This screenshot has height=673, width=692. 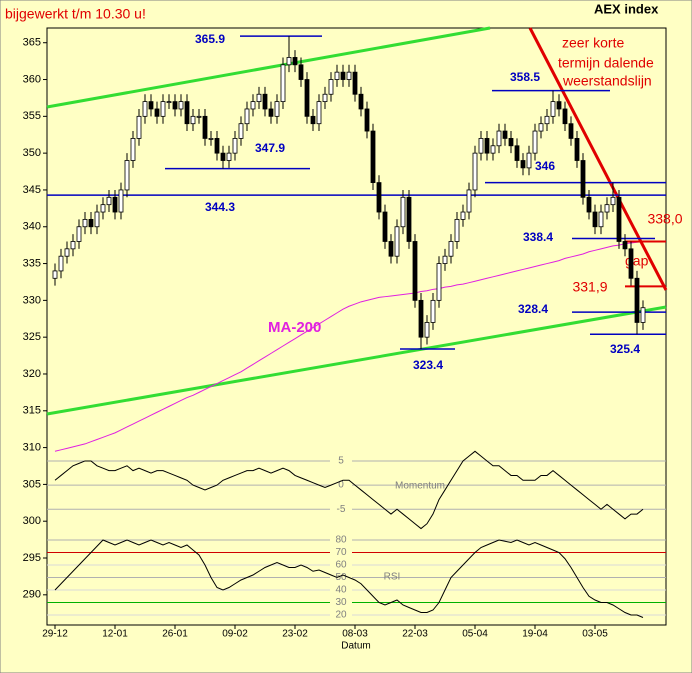 I want to click on level-label: 338,0, so click(x=664, y=219).